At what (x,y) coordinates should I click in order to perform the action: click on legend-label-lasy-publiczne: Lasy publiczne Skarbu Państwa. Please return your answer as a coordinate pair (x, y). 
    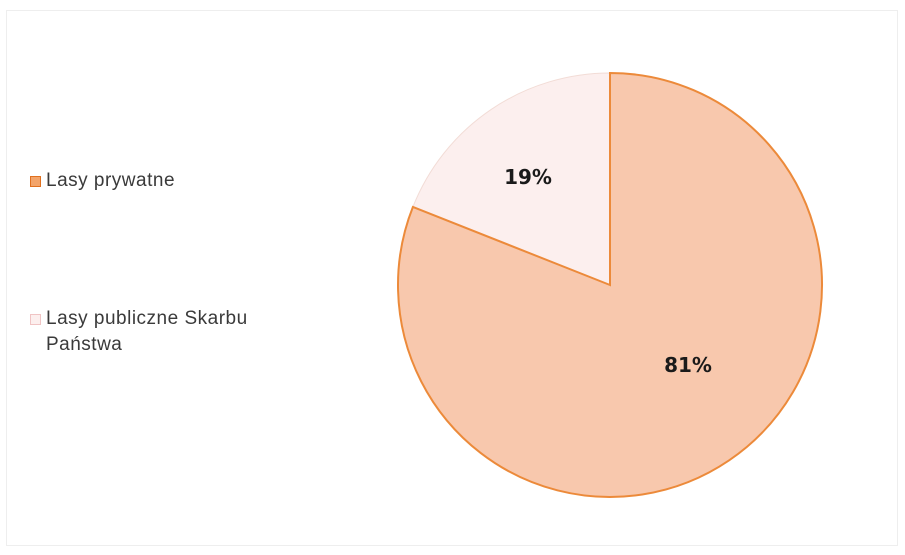
    Looking at the image, I should click on (147, 331).